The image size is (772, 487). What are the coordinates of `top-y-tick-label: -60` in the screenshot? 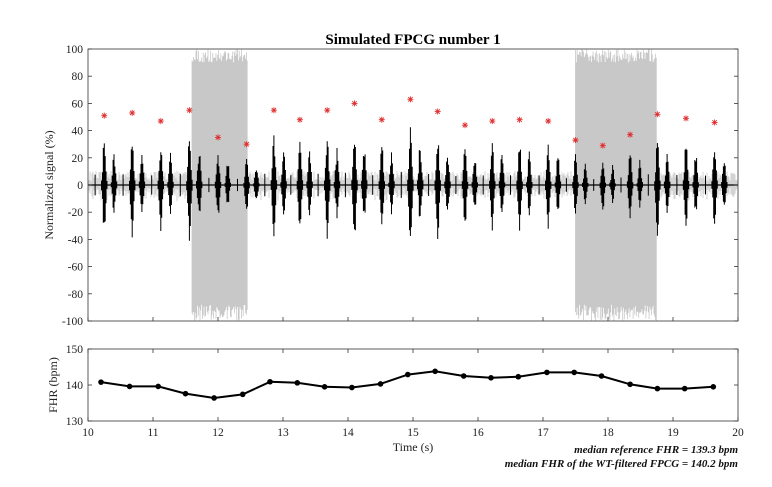 It's located at (76, 268).